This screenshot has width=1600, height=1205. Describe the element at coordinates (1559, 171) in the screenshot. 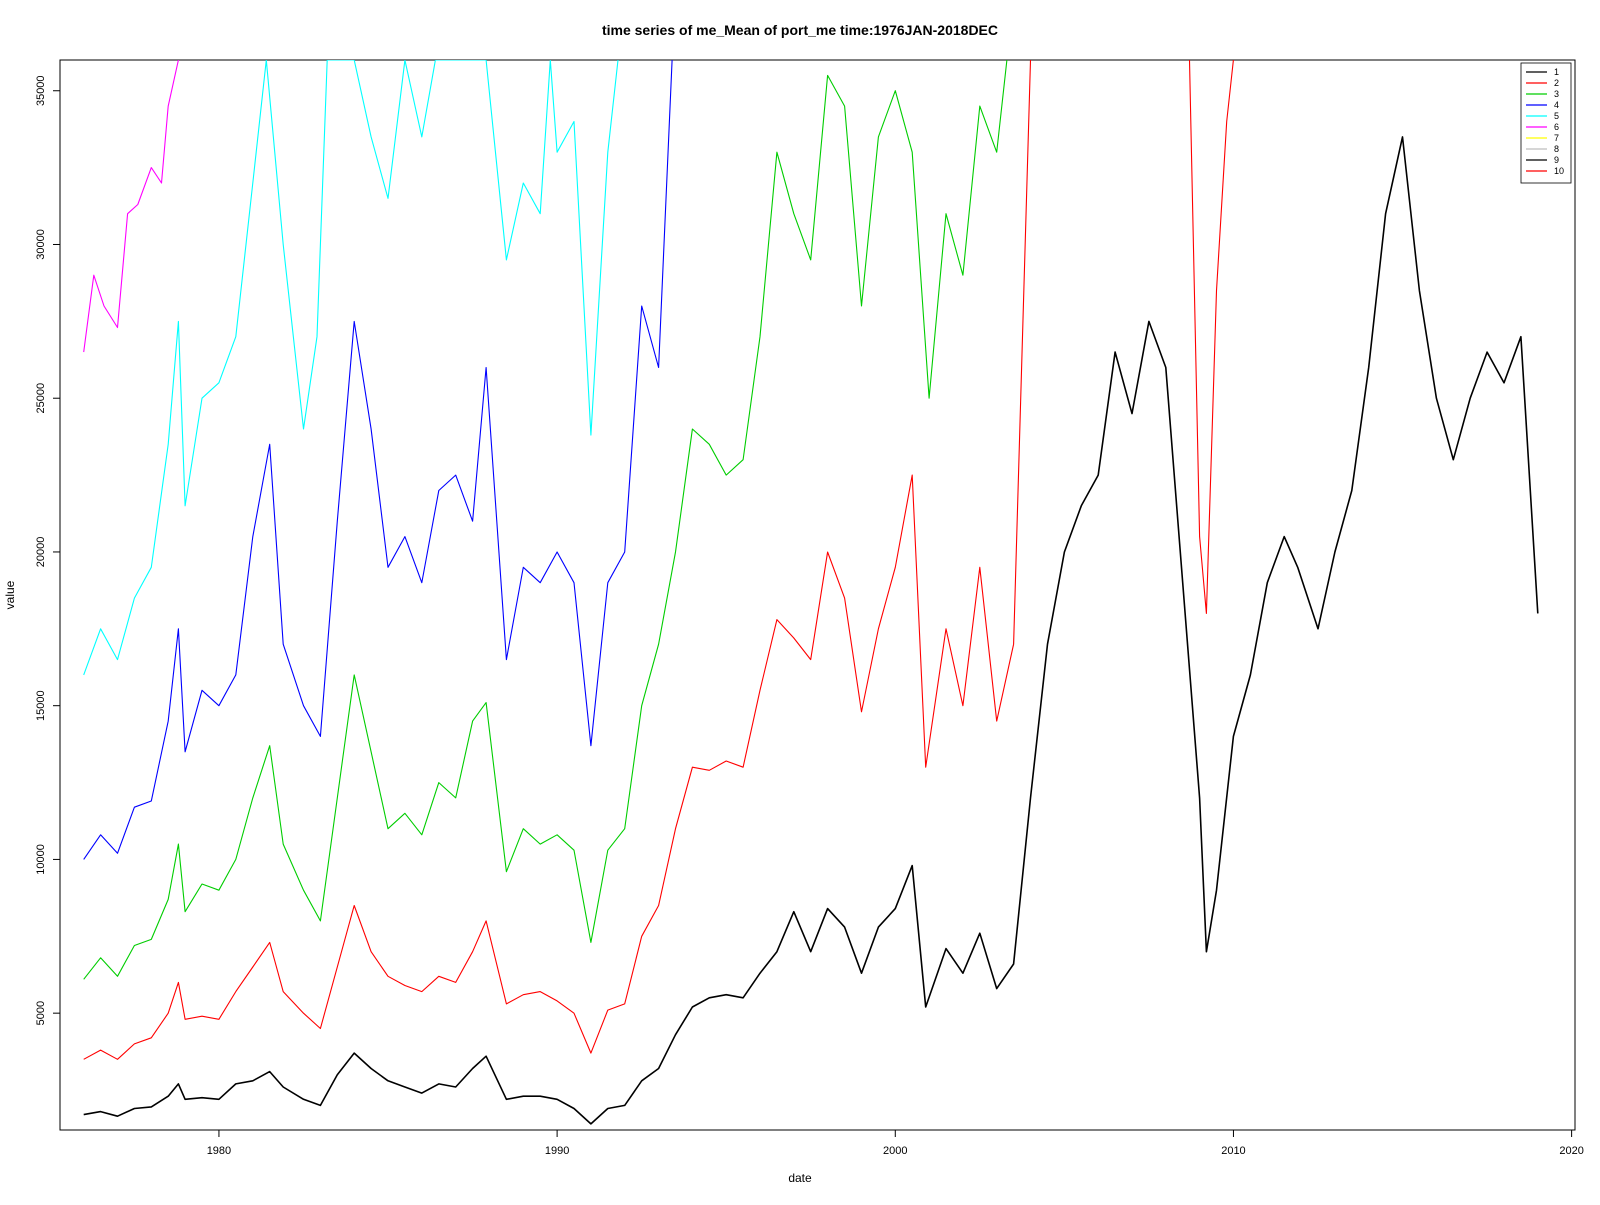

I see `legend-label: 10` at that location.